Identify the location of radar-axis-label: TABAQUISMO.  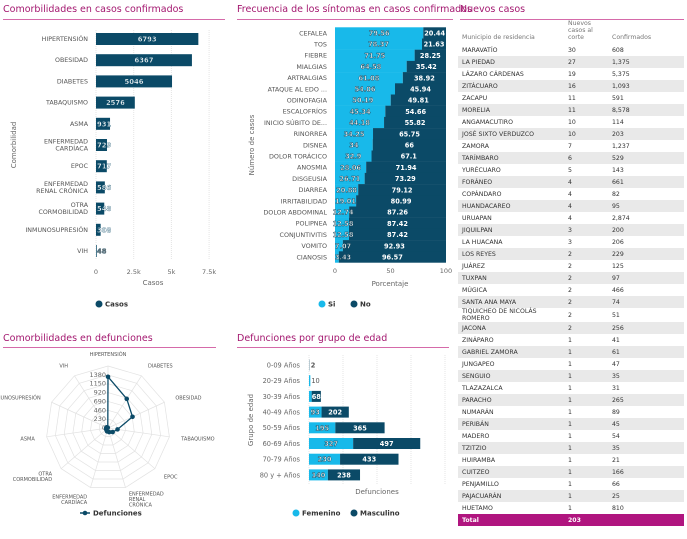
(197, 439).